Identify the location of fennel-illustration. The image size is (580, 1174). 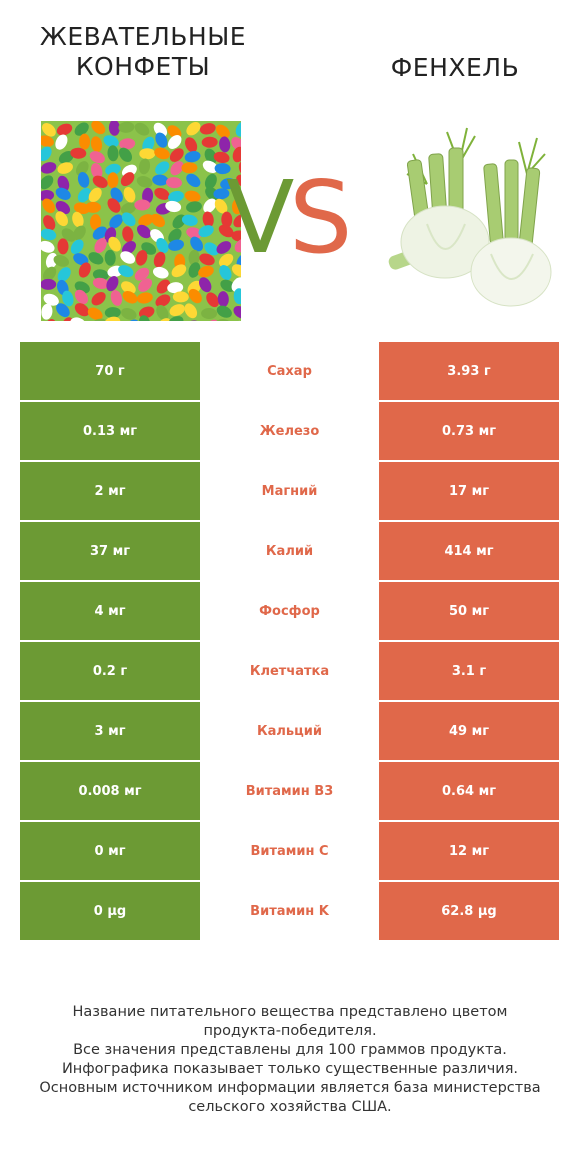
(470, 217).